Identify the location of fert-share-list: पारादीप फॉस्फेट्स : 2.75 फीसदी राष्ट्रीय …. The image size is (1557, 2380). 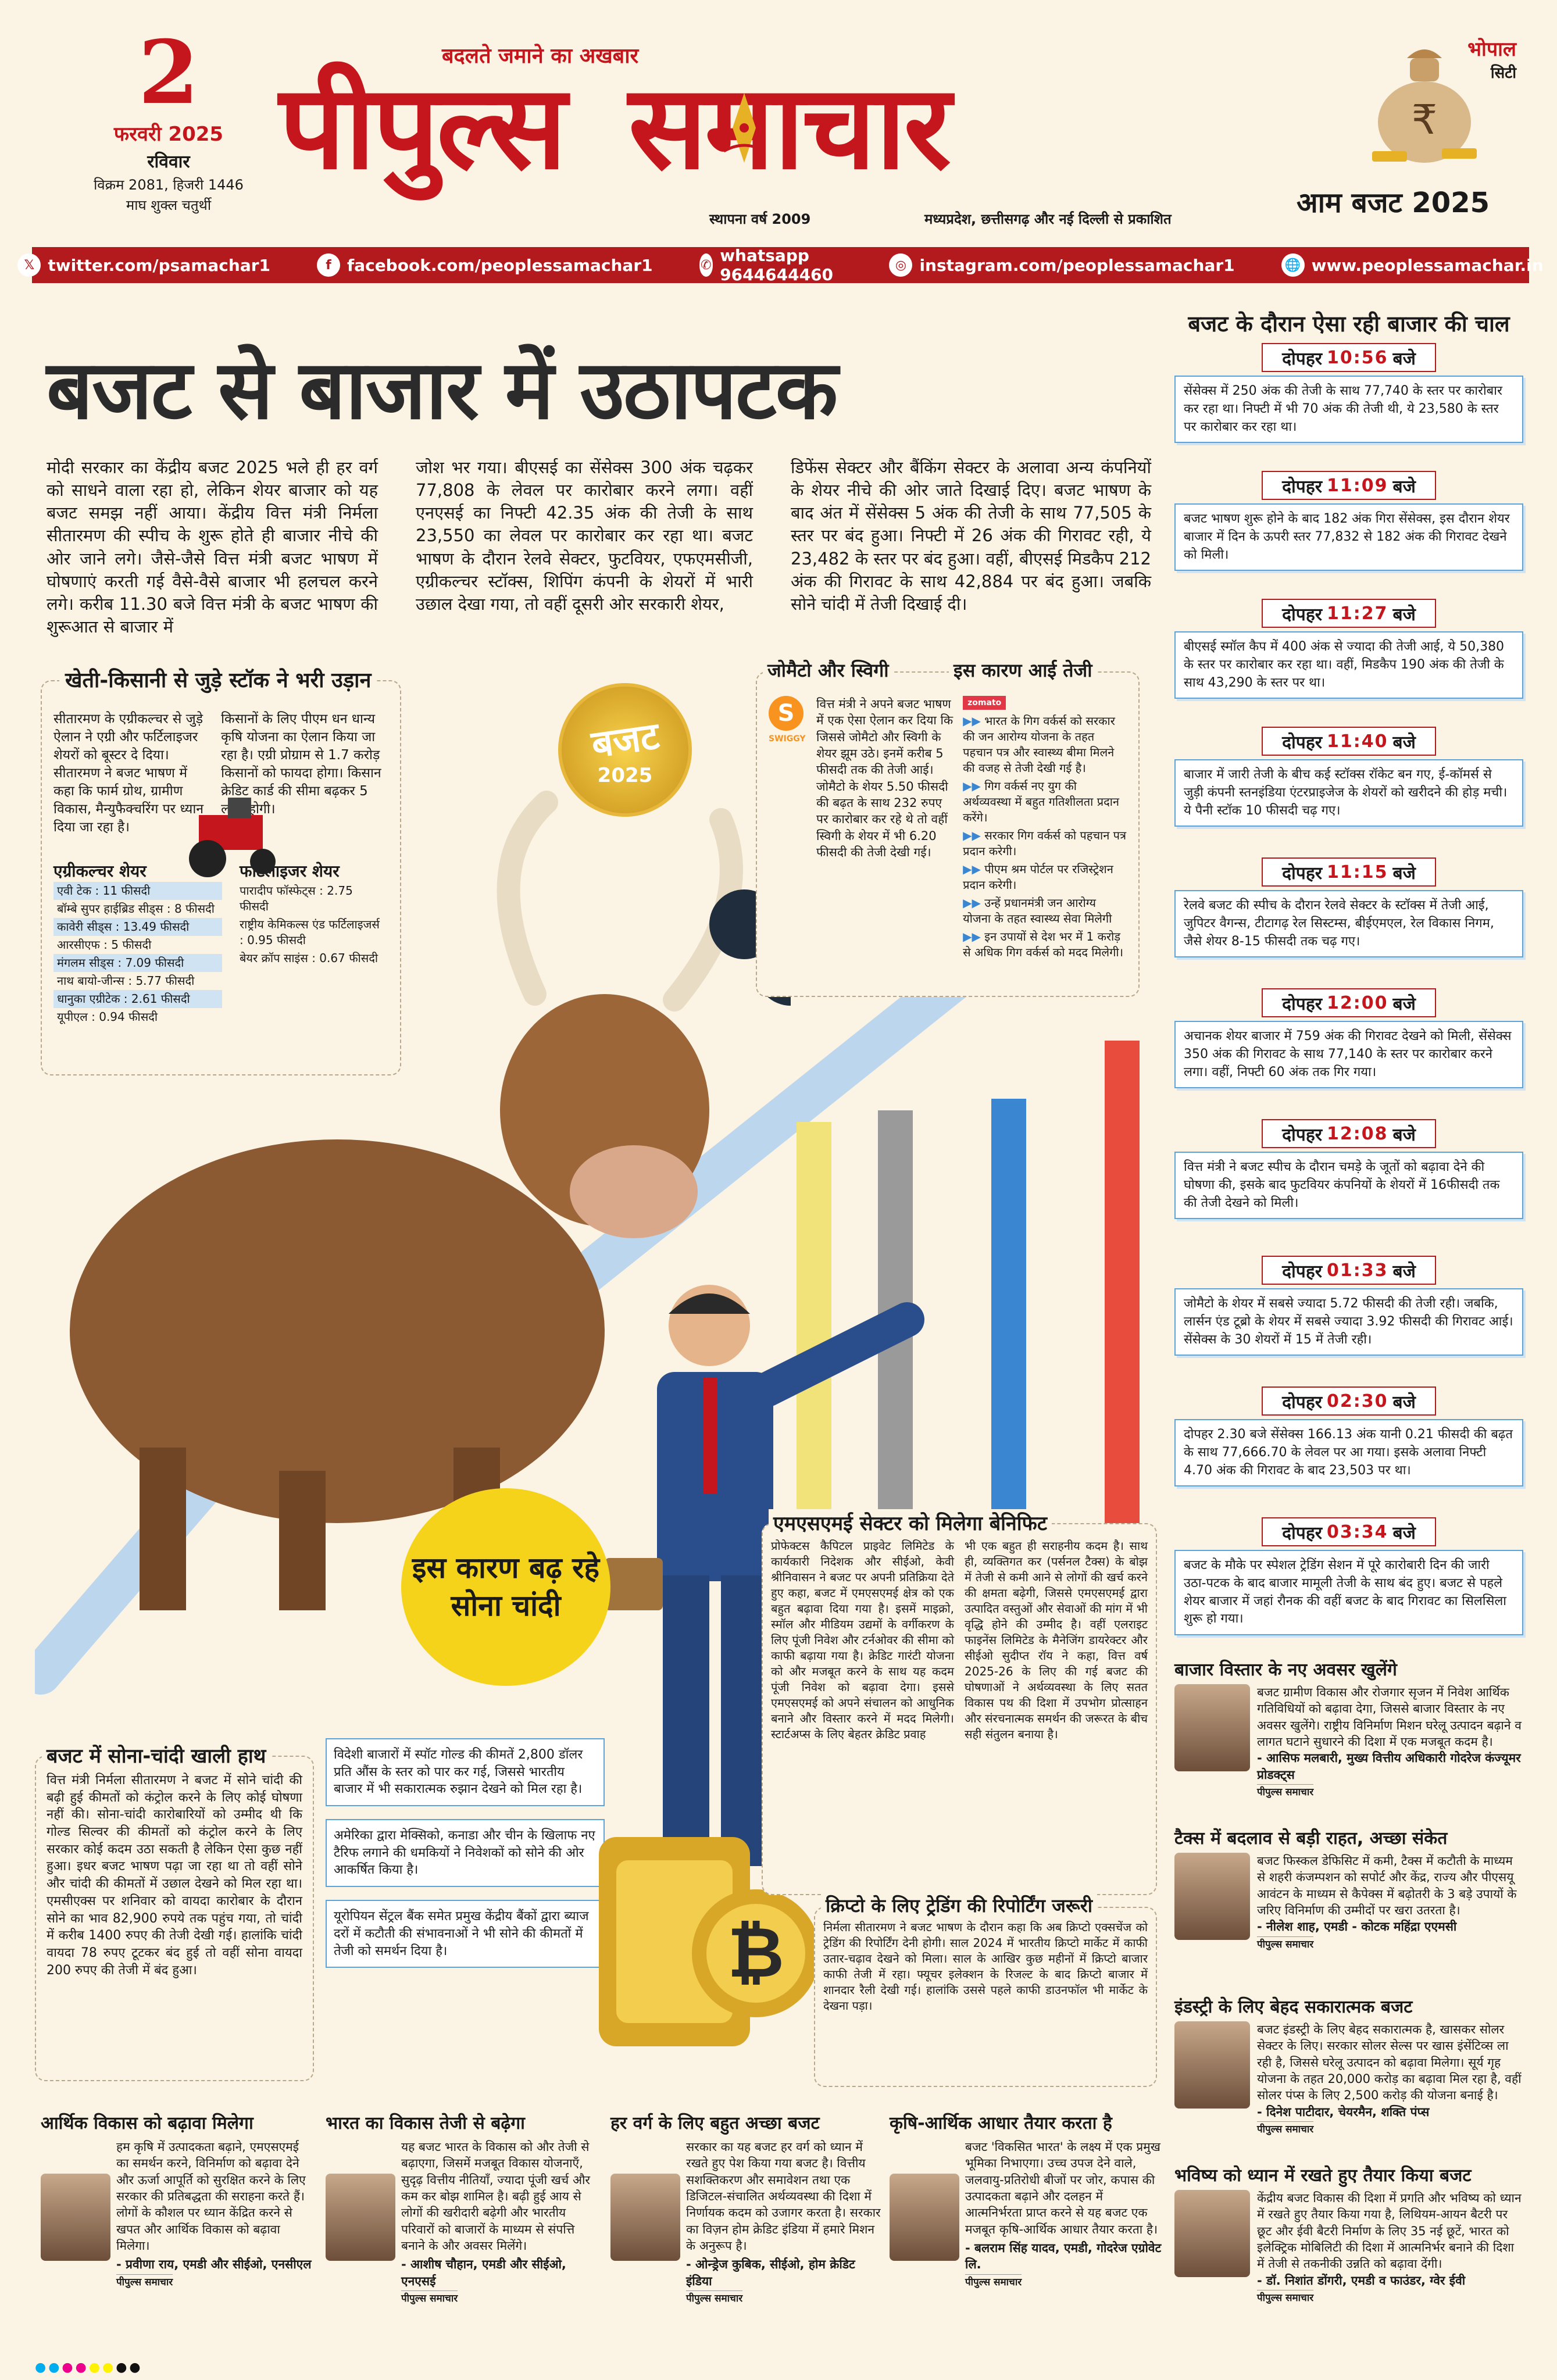
(312, 925).